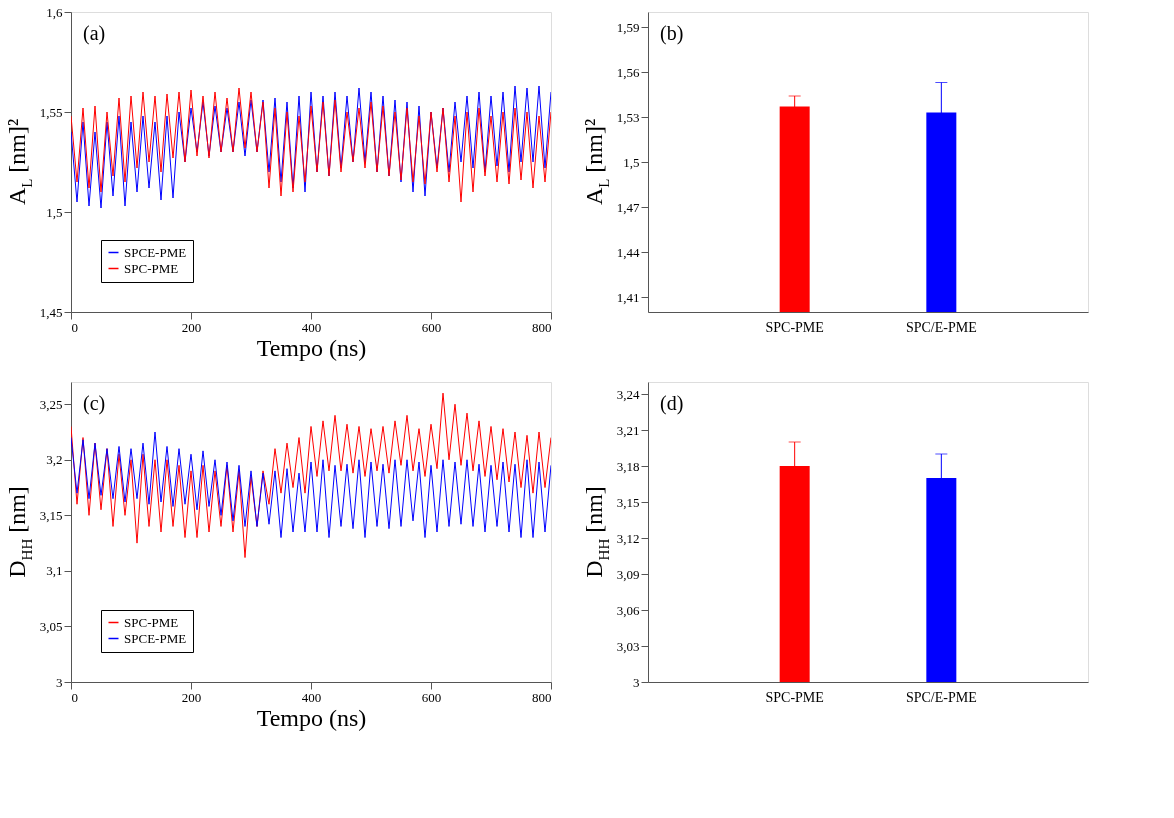  Describe the element at coordinates (628, 207) in the screenshot. I see `y-tick-label: 1,47` at that location.